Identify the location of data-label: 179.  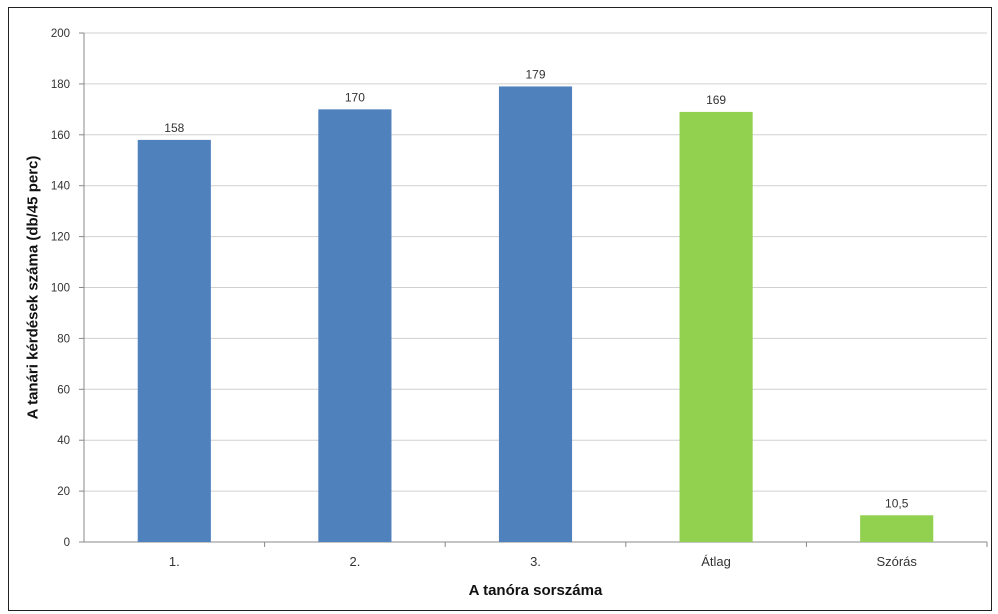
(535, 74).